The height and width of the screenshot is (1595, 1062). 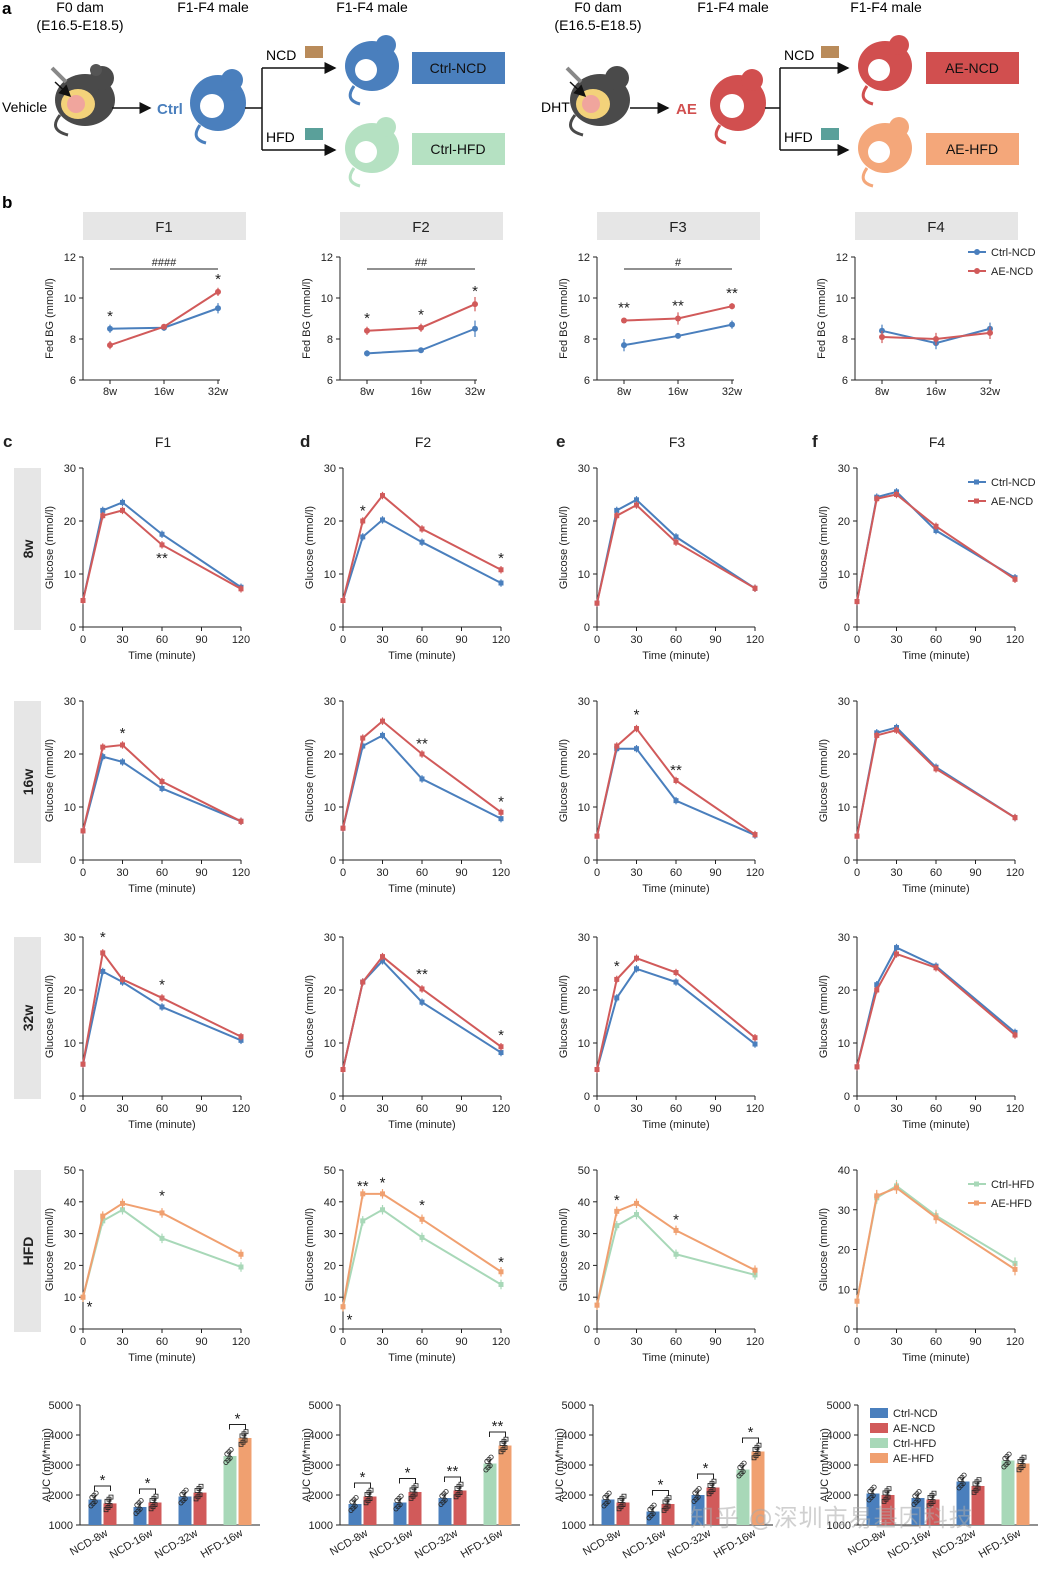 What do you see at coordinates (839, 1526) in the screenshot?
I see `y-tick-label: 1000` at bounding box center [839, 1526].